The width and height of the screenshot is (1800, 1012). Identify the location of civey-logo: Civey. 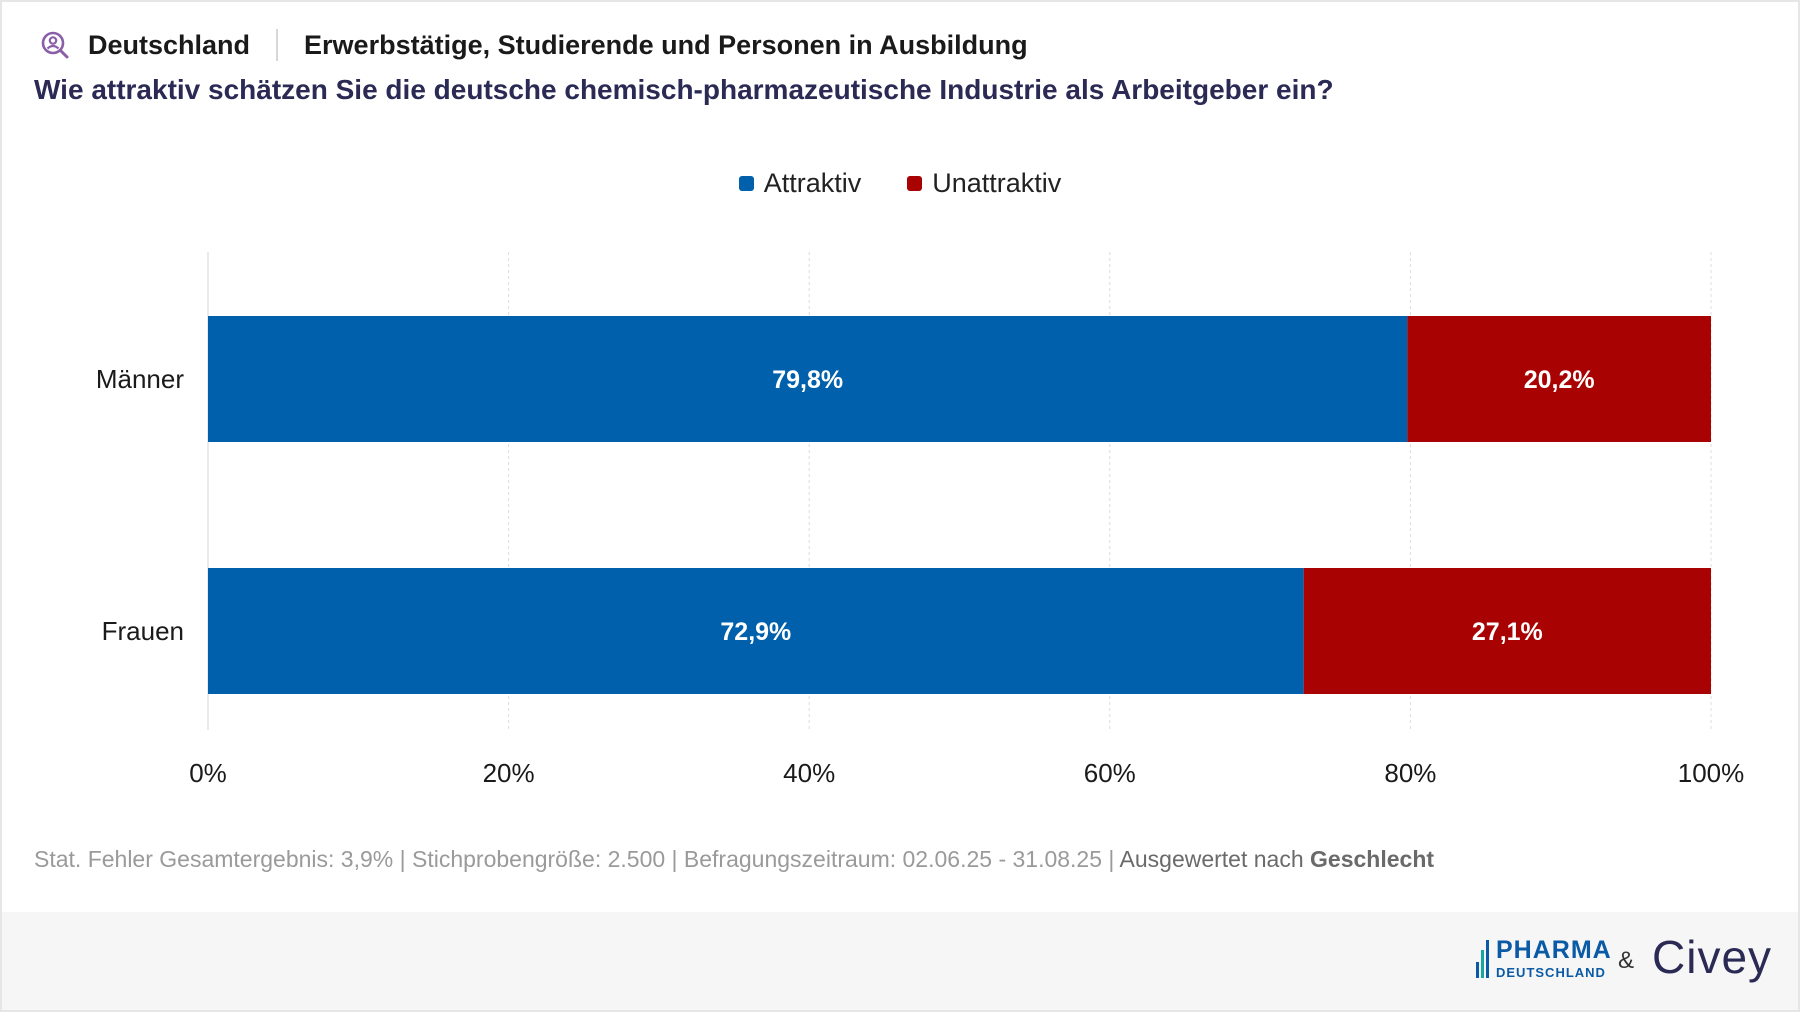
(1712, 957).